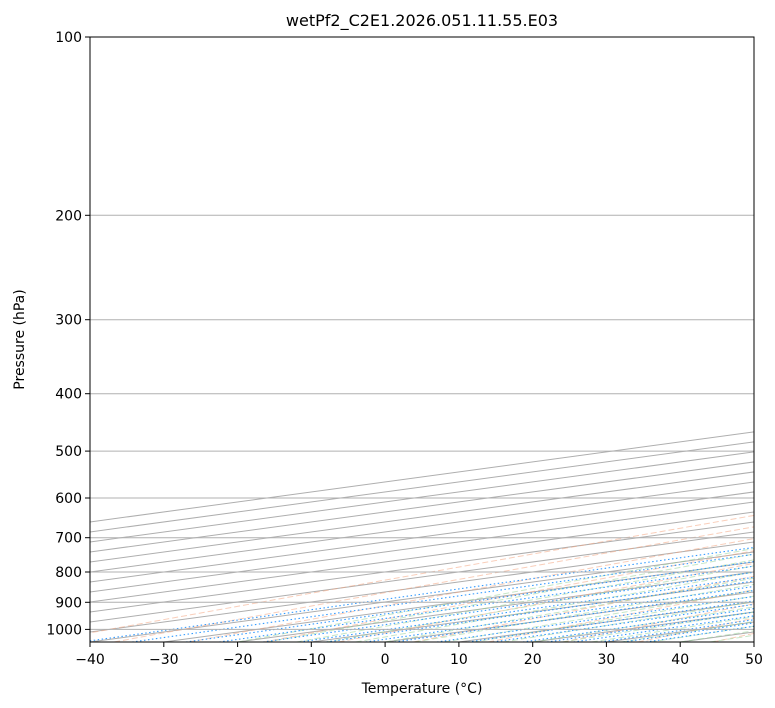  I want to click on x-tick-label: 20, so click(533, 660).